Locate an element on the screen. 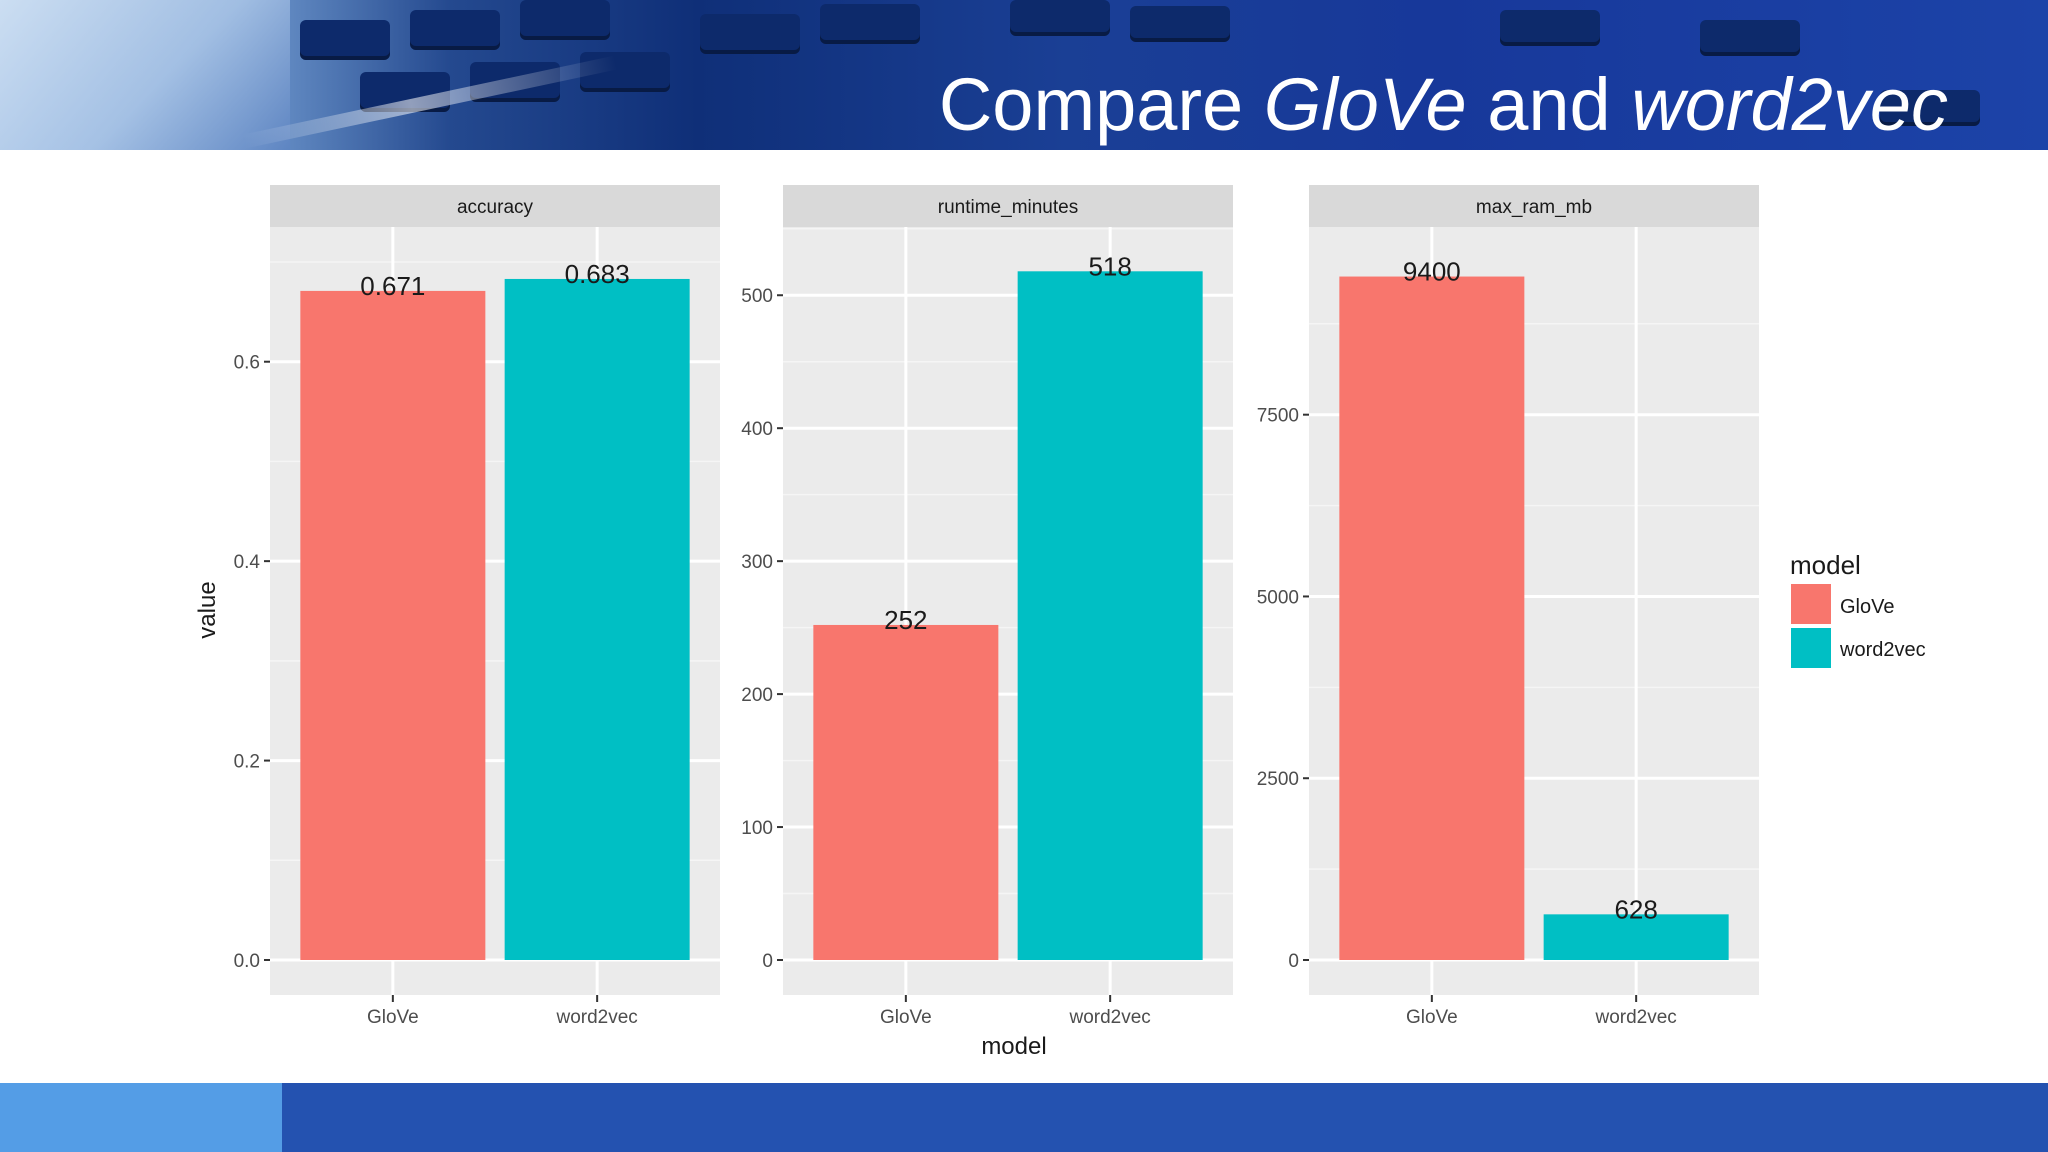 Image resolution: width=2048 pixels, height=1152 pixels. title-word2vec: word2vec is located at coordinates (1789, 104).